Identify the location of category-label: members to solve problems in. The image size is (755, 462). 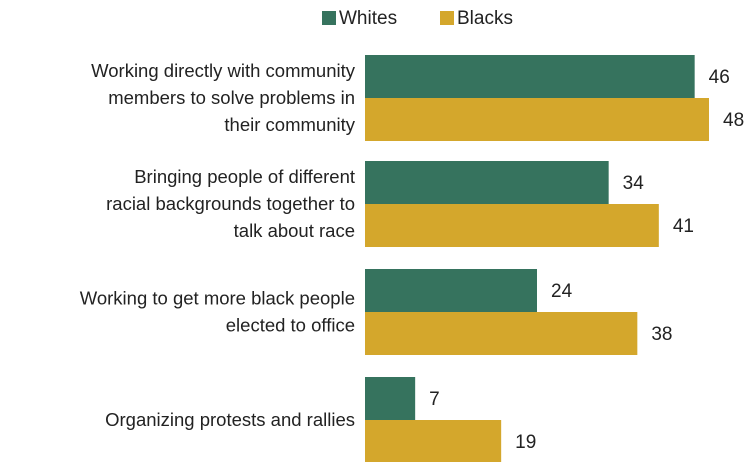
(231, 97).